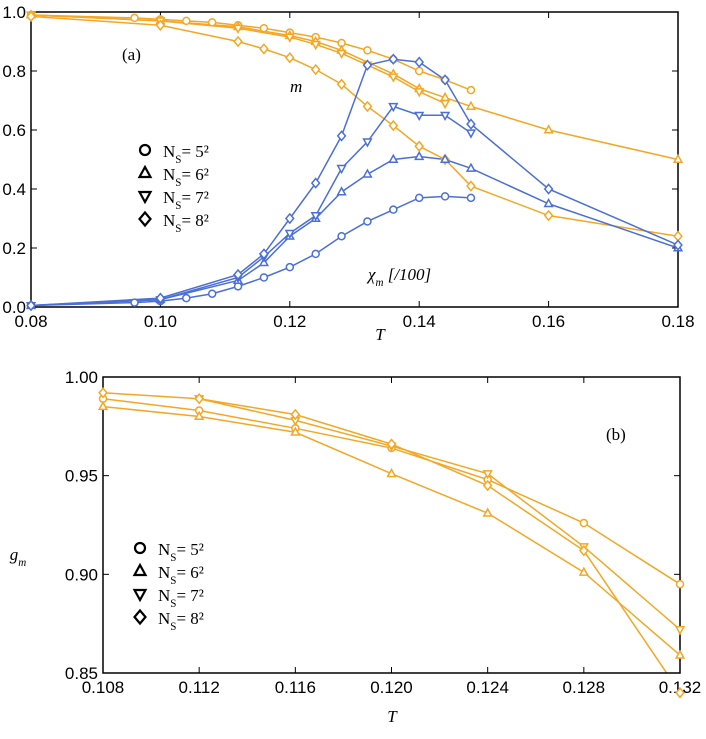 The width and height of the screenshot is (706, 739). I want to click on y-axis-label: gm, so click(18, 557).